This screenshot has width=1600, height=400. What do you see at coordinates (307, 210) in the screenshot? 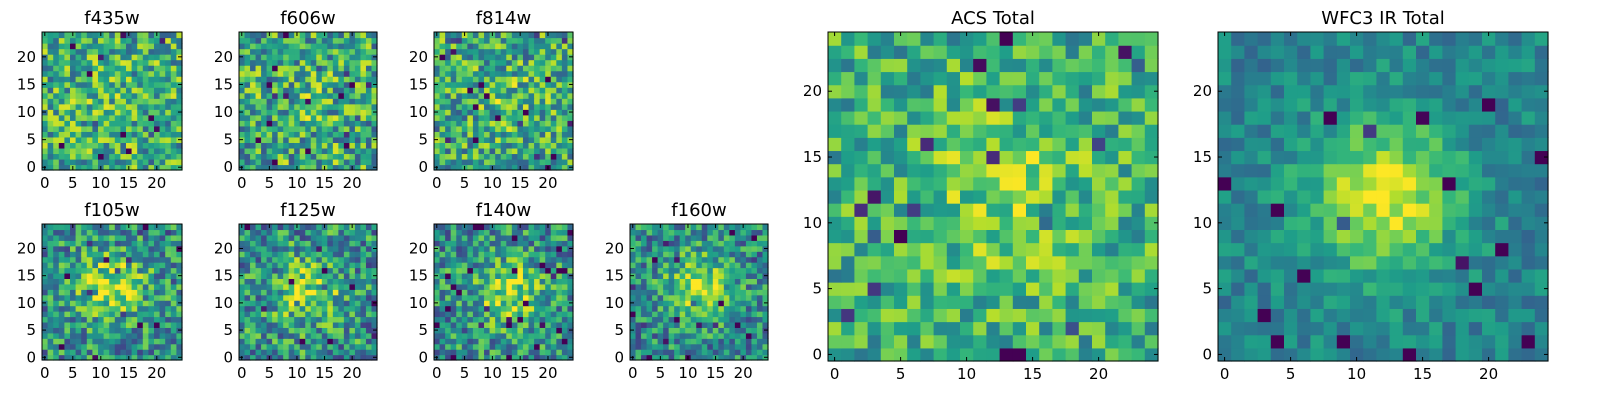
I see `panel-title: f125w` at bounding box center [307, 210].